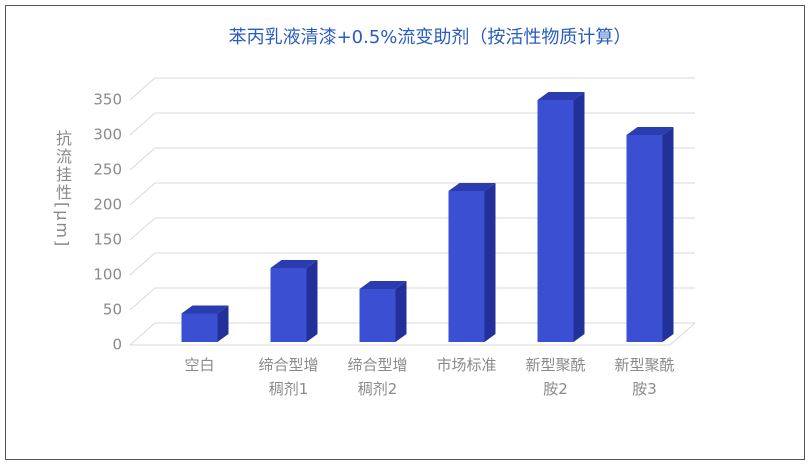  I want to click on y-axis-label: 抗流挂性[μm], so click(62, 189).